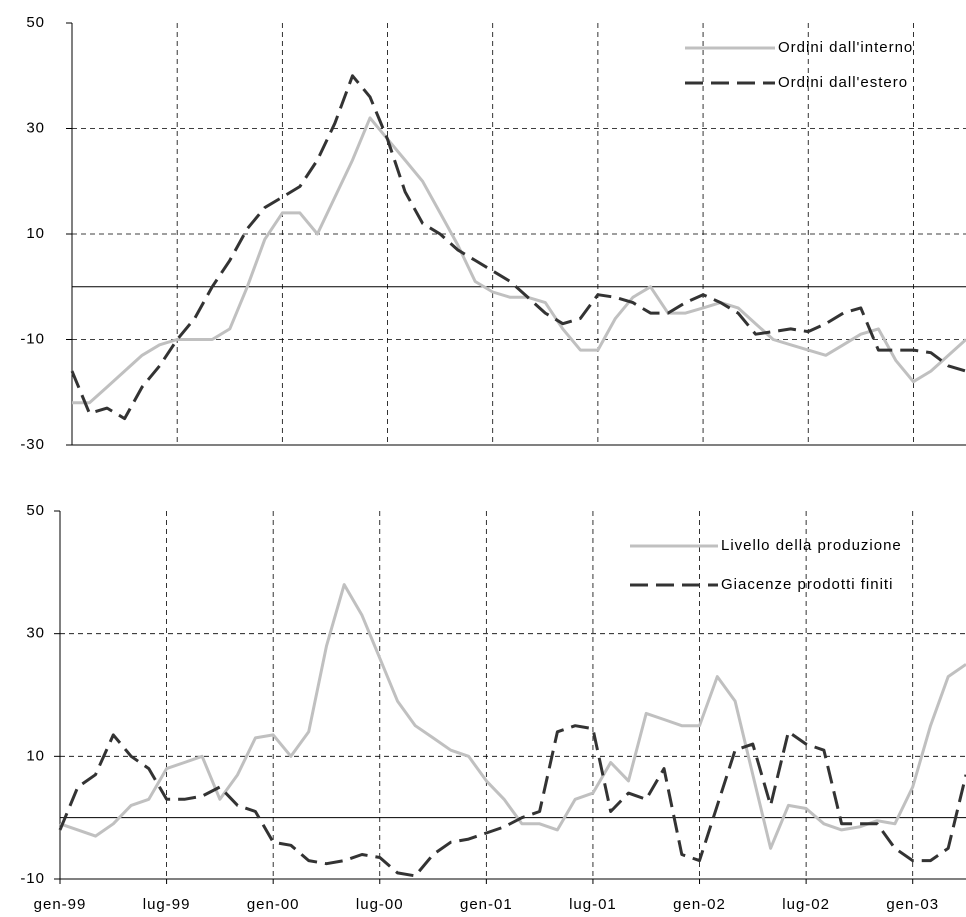  What do you see at coordinates (806, 904) in the screenshot?
I see `x-tick-label: lug-02` at bounding box center [806, 904].